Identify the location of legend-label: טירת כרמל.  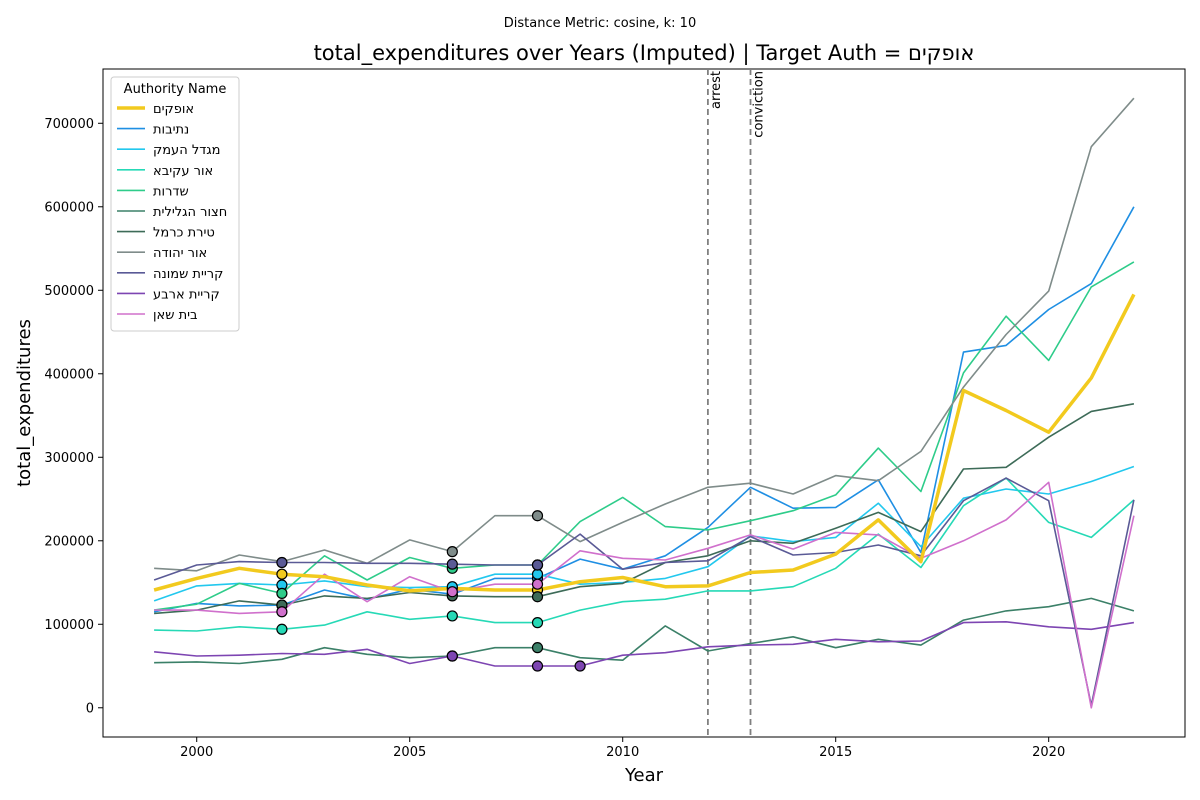
(184, 233).